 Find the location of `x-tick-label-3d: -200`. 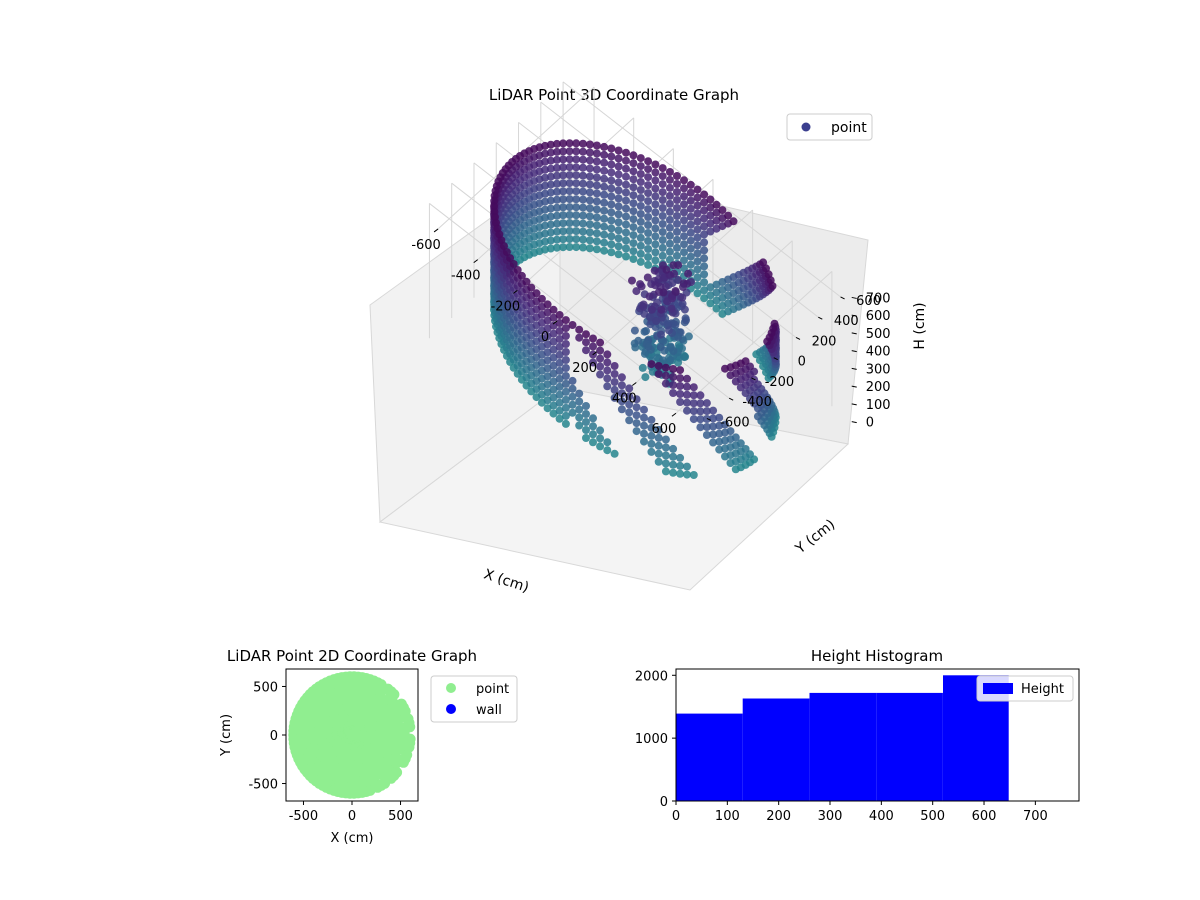

x-tick-label-3d: -200 is located at coordinates (506, 306).